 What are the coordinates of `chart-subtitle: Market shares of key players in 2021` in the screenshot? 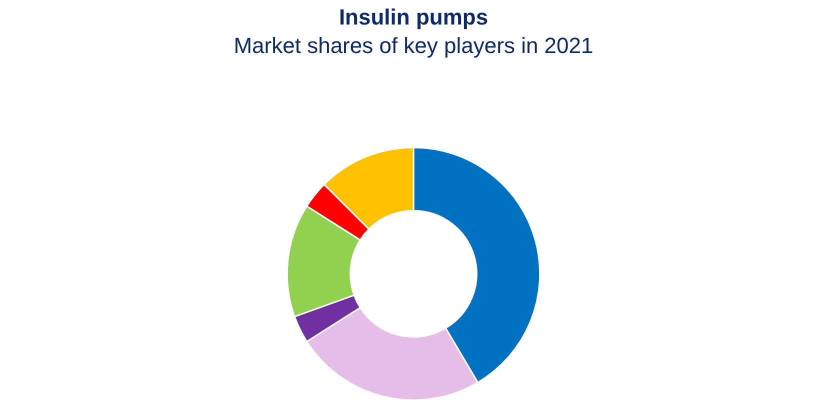 It's located at (414, 45).